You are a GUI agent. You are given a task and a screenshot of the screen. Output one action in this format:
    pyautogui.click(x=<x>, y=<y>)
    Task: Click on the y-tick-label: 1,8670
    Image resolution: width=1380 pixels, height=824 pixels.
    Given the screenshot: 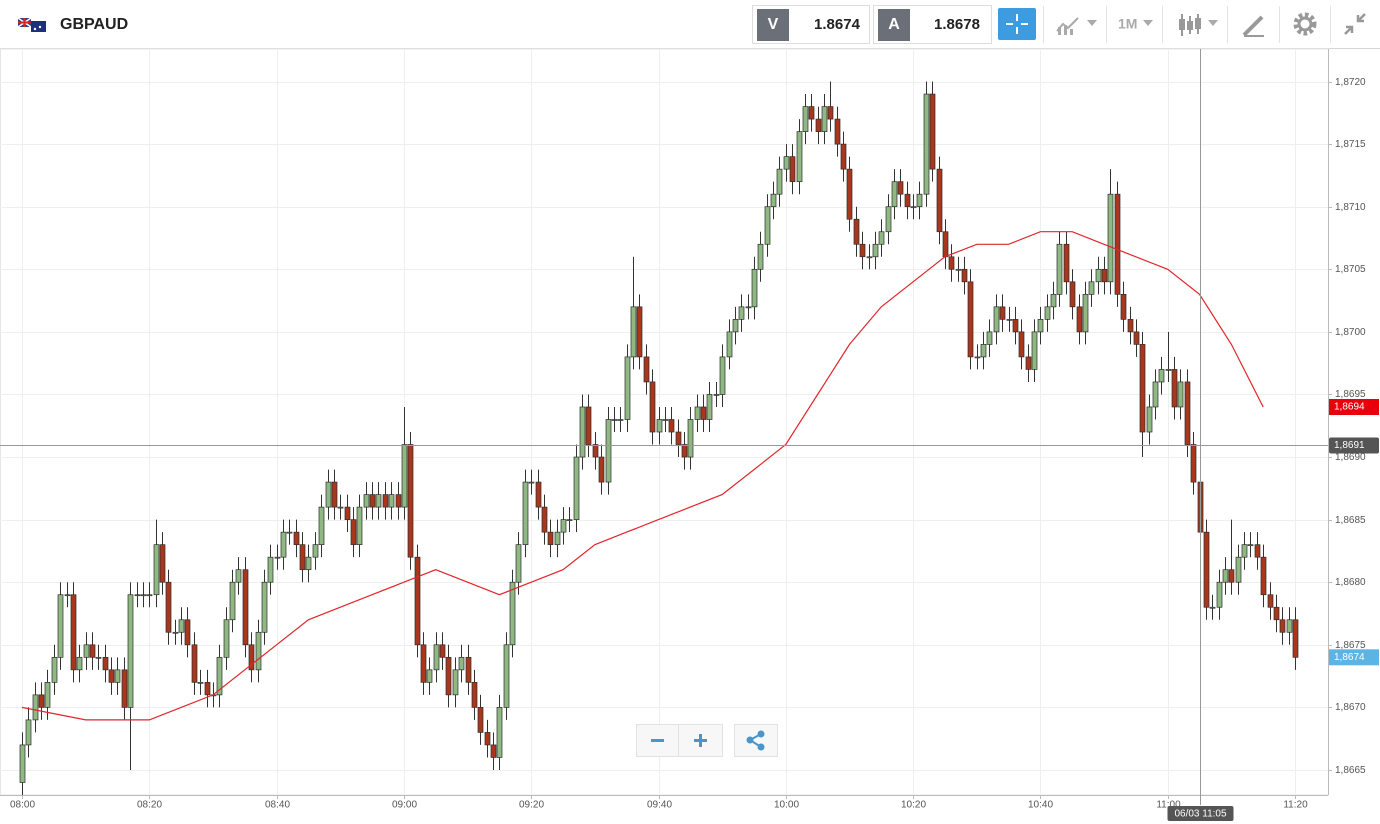 What is the action you would take?
    pyautogui.click(x=1350, y=707)
    